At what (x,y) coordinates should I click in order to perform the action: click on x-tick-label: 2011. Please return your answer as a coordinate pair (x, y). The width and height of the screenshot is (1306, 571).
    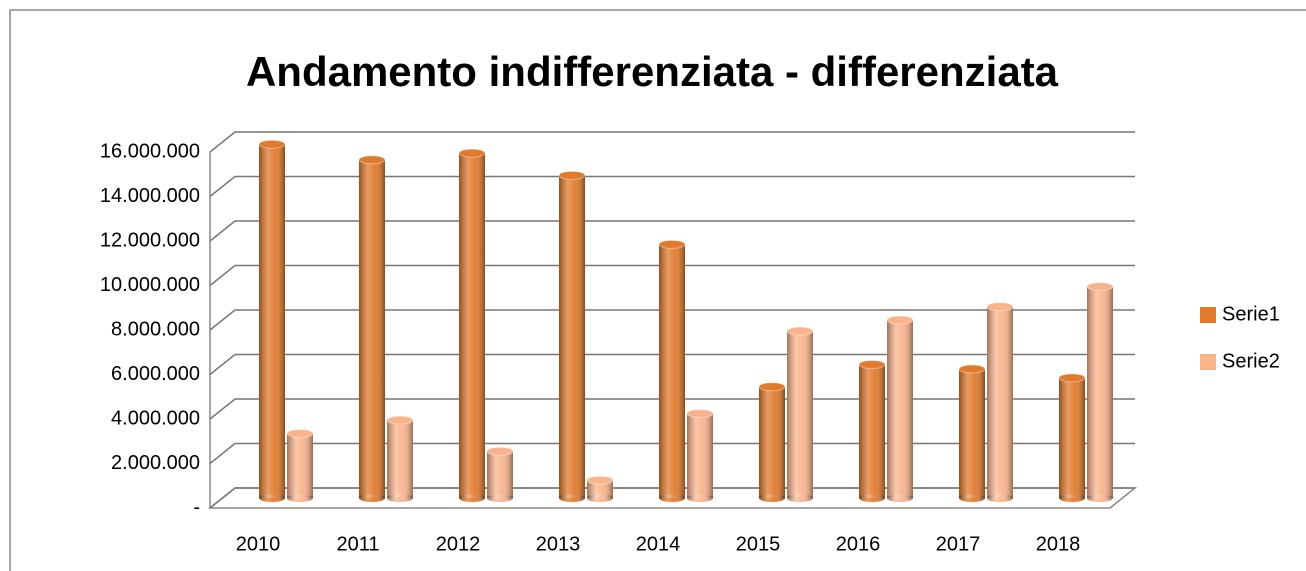
    Looking at the image, I should click on (357, 544).